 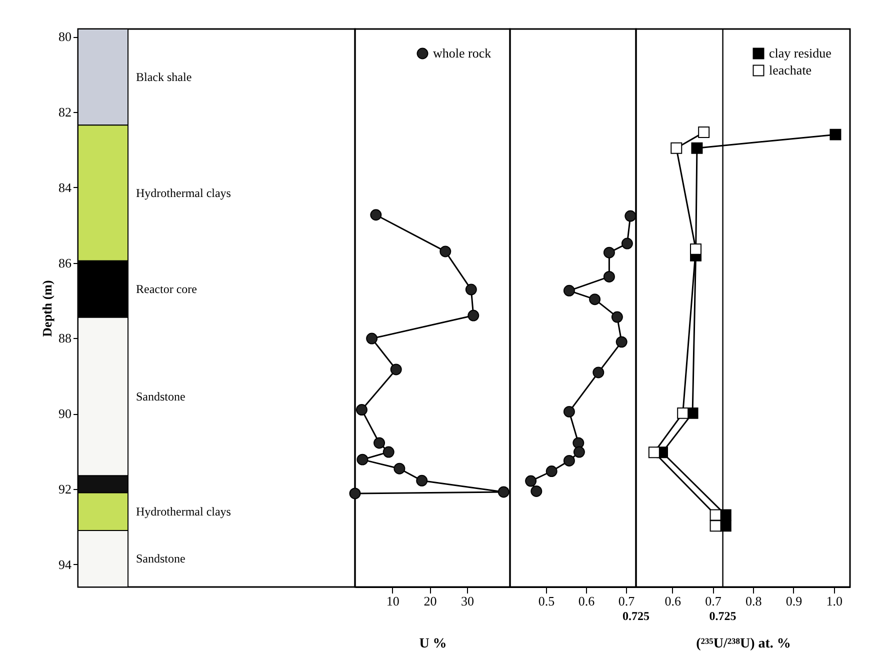 What do you see at coordinates (65, 338) in the screenshot?
I see `y-tick-label: 88` at bounding box center [65, 338].